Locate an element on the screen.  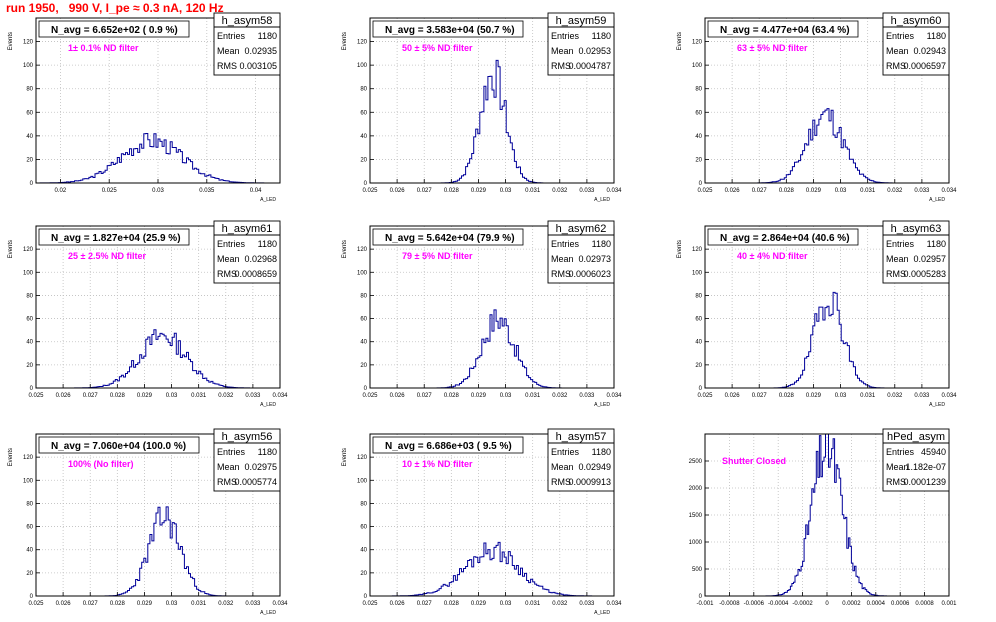
histogram-name: h_asym61 is located at coordinates (247, 229).